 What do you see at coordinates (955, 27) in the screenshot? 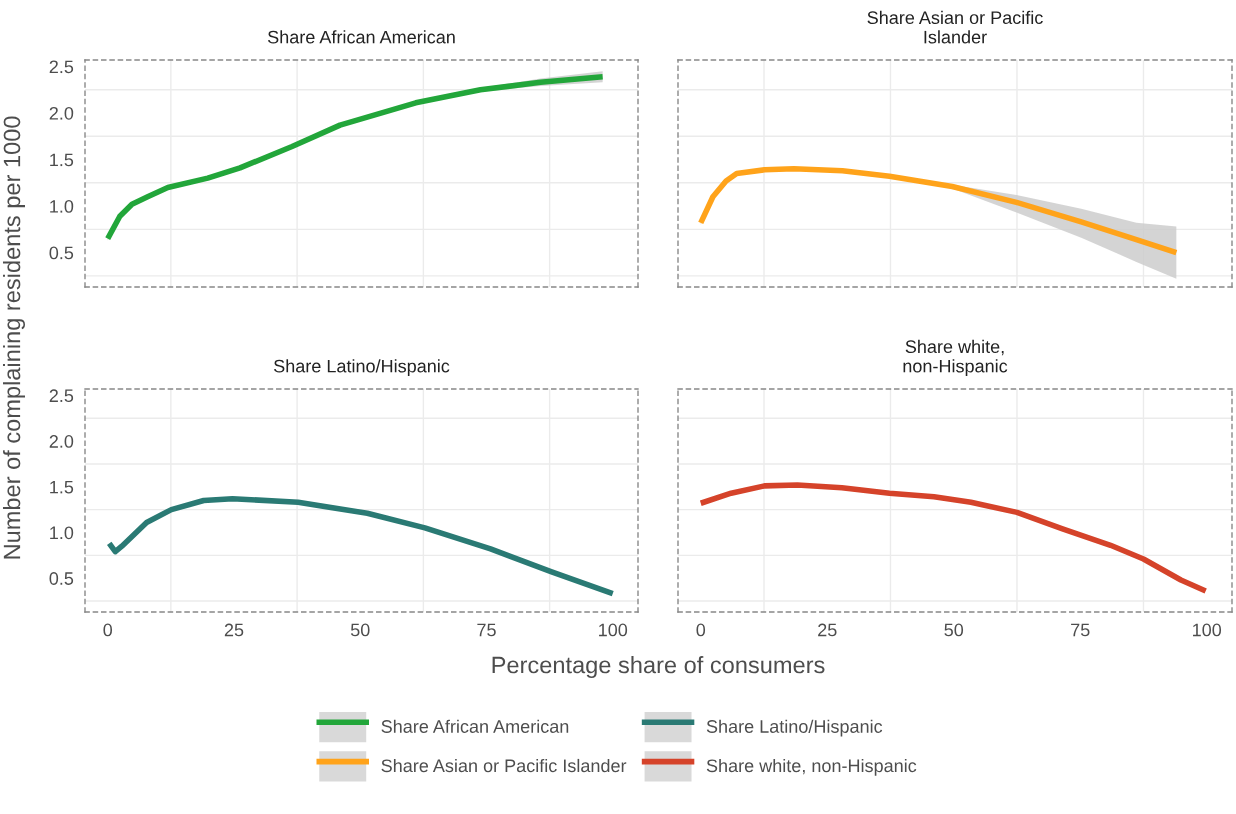
I see `chart-title: Share Asian or Pacific Islander` at bounding box center [955, 27].